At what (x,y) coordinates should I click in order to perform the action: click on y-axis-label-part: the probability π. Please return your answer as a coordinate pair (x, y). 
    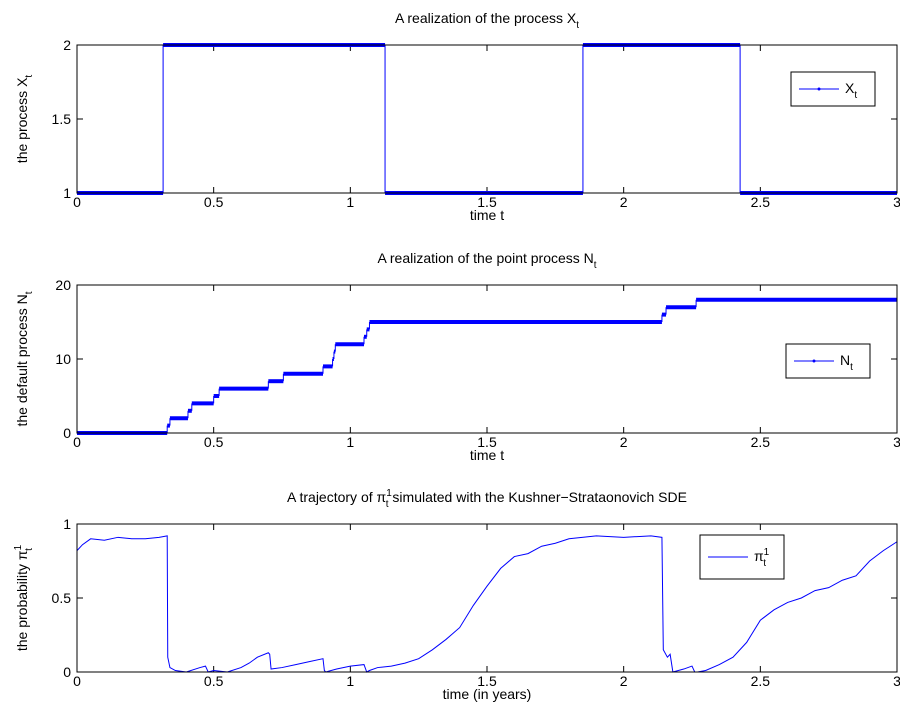
    Looking at the image, I should click on (22, 600).